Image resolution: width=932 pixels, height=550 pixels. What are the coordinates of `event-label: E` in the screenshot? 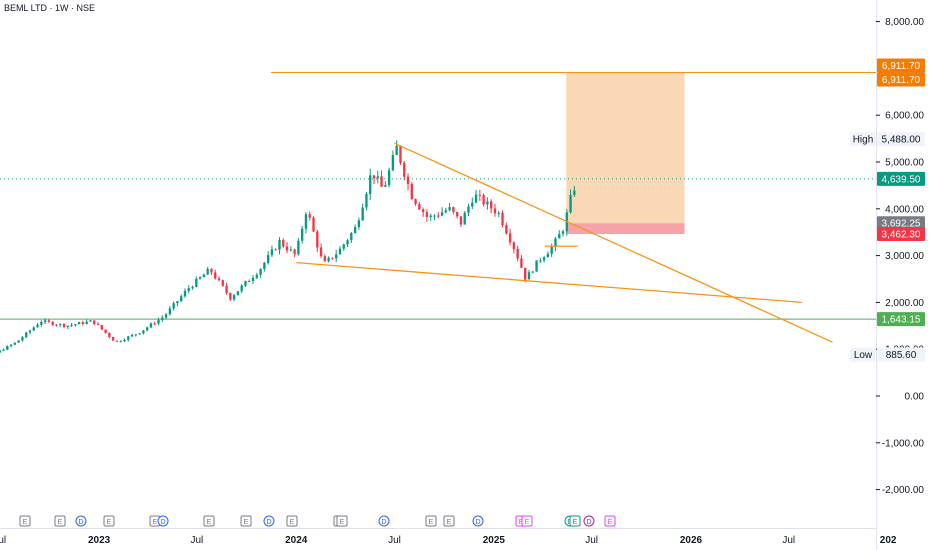 It's located at (25, 522).